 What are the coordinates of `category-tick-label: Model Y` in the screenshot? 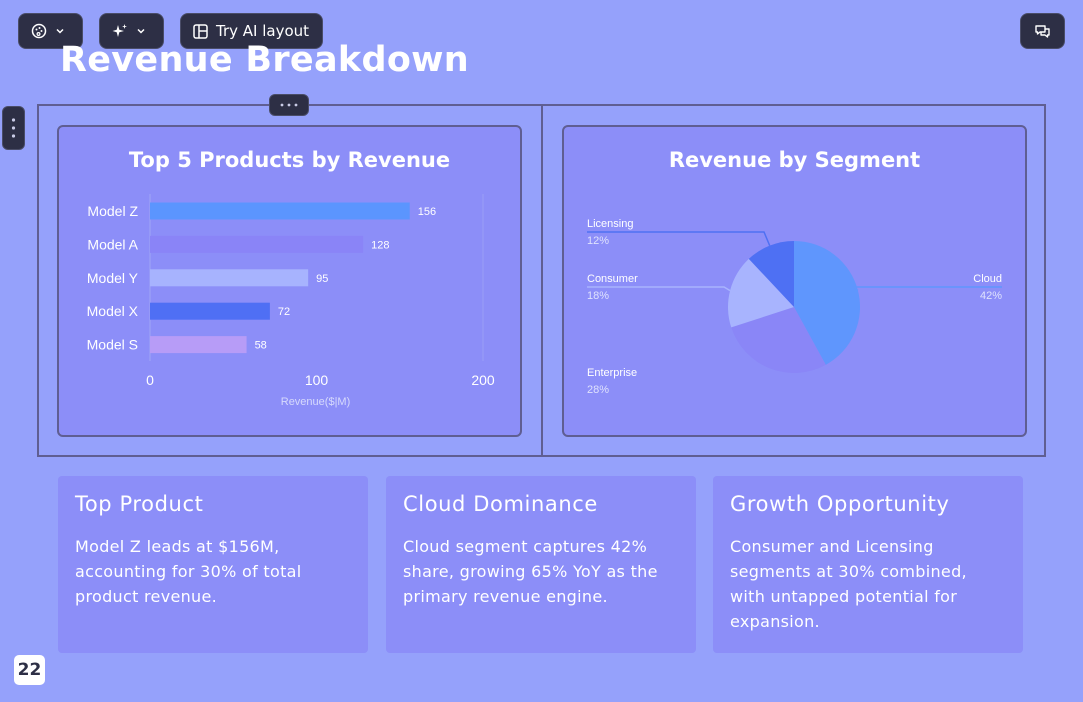 It's located at (113, 278).